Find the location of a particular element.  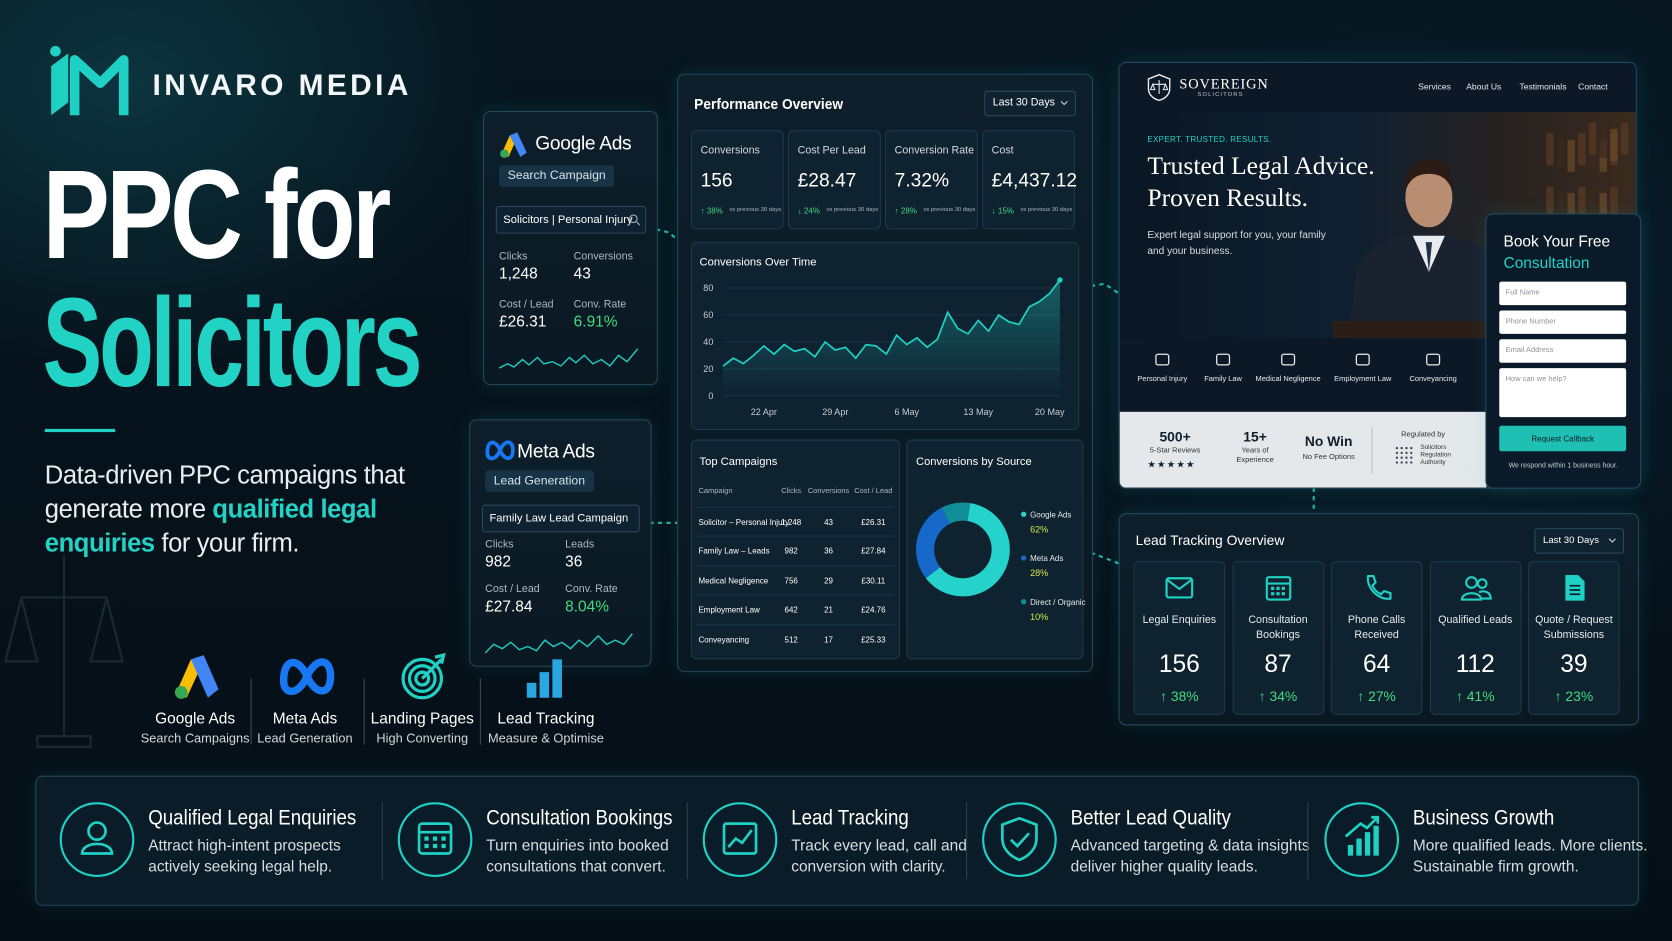

table-cell: 43 is located at coordinates (828, 522).